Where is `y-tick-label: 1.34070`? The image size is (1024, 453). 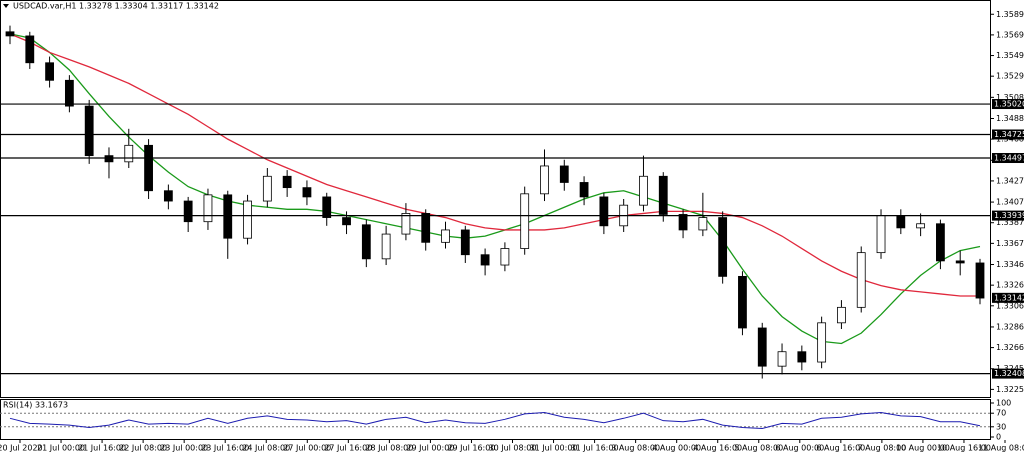 y-tick-label: 1.34070 is located at coordinates (1010, 202).